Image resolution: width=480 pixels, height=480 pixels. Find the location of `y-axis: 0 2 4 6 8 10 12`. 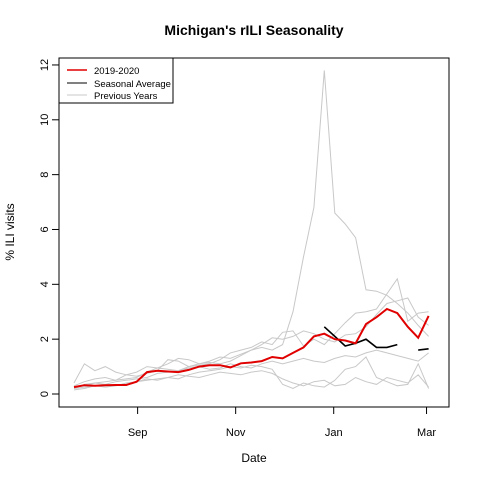

y-axis: 0 2 4 6 8 10 12 is located at coordinates (49, 228).